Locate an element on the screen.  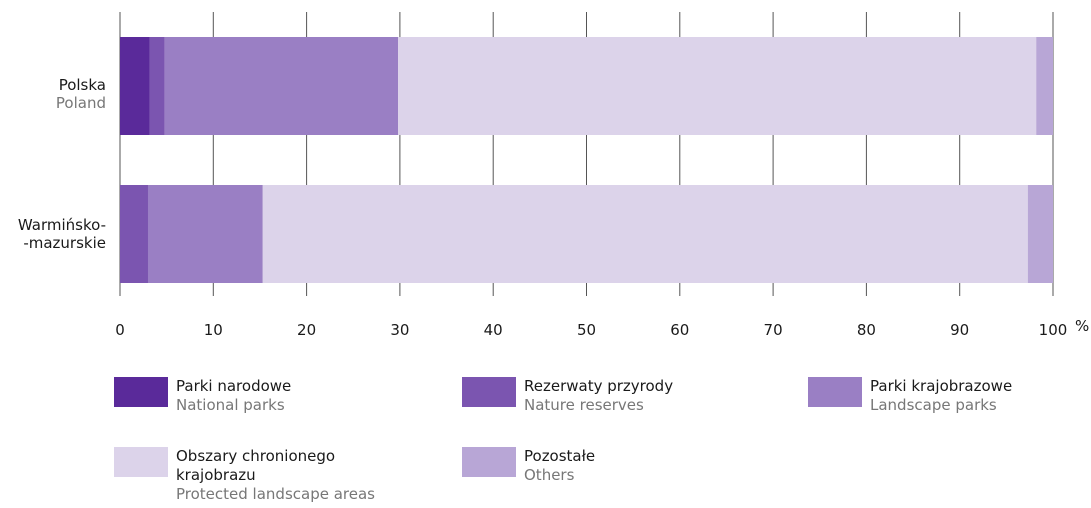
x-tick-label: 60 is located at coordinates (679, 330).